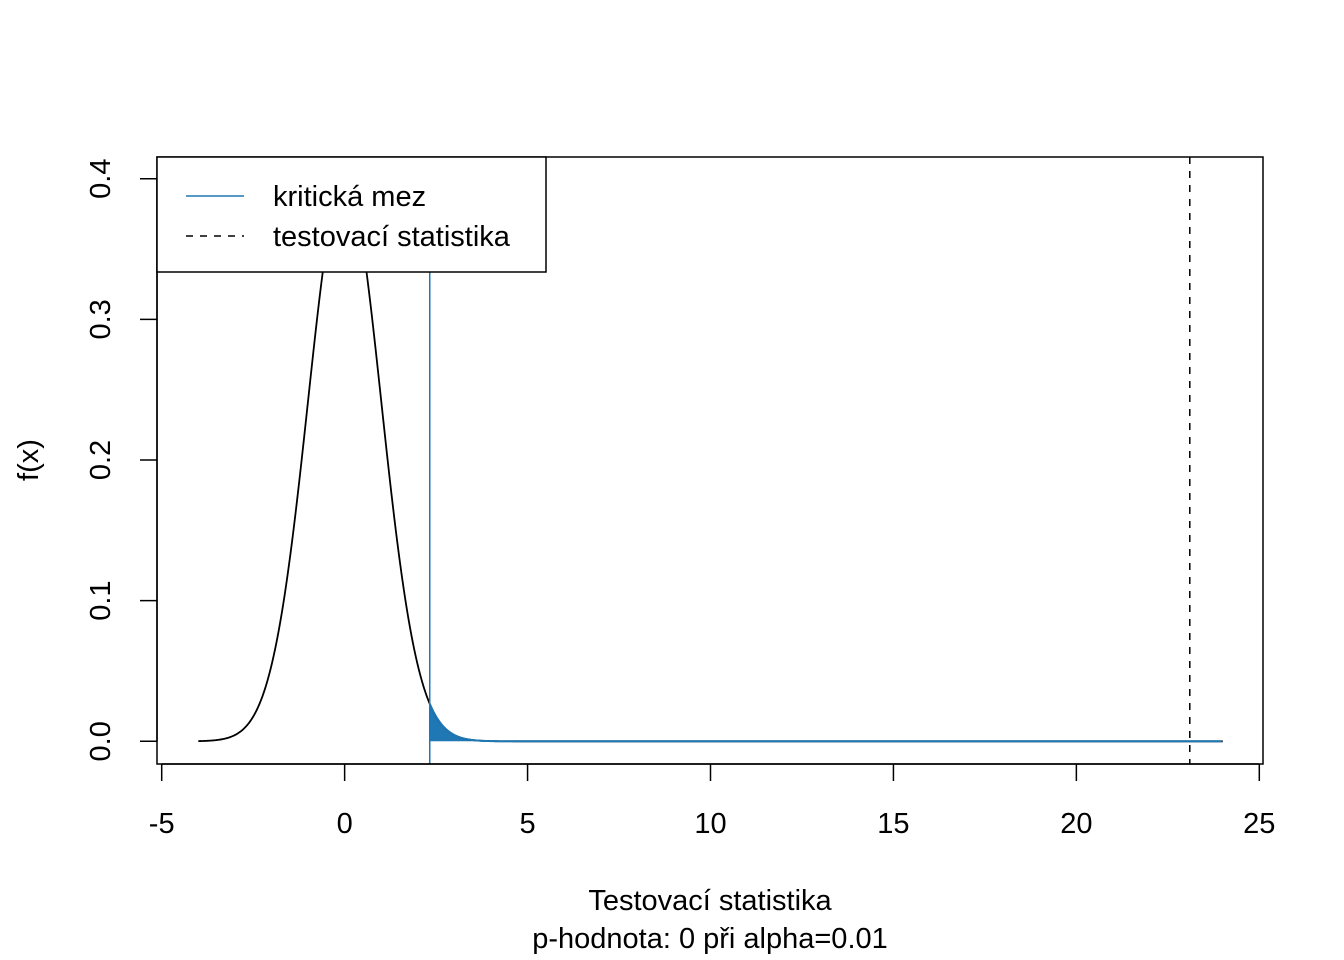  I want to click on chart-subtitle: p-hodnota: 0 při alpha=0.01, so click(710, 939).